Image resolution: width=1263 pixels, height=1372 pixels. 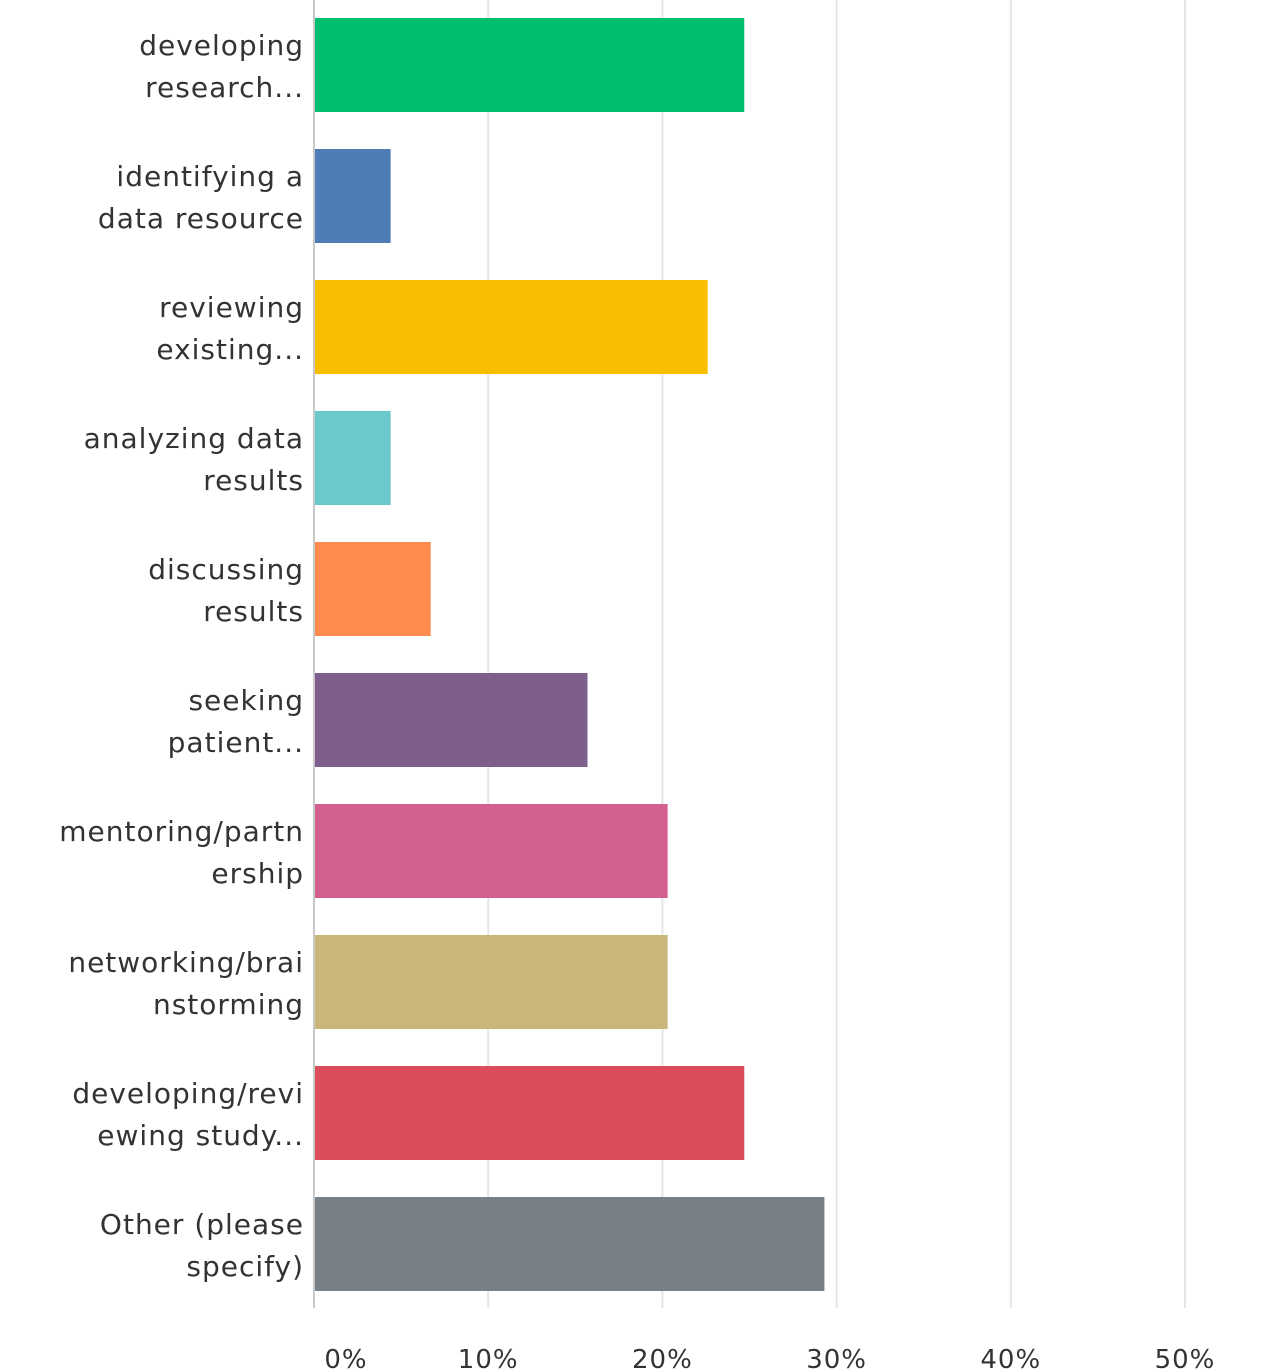 I want to click on x-tick-label: 20%, so click(x=662, y=1358).